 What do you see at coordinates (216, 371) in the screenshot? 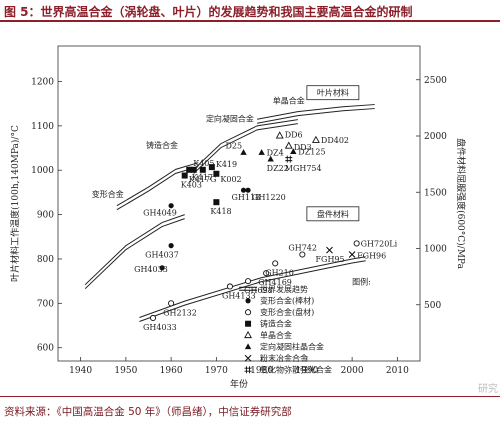
I see `x-tick-label: 1970` at bounding box center [216, 371].